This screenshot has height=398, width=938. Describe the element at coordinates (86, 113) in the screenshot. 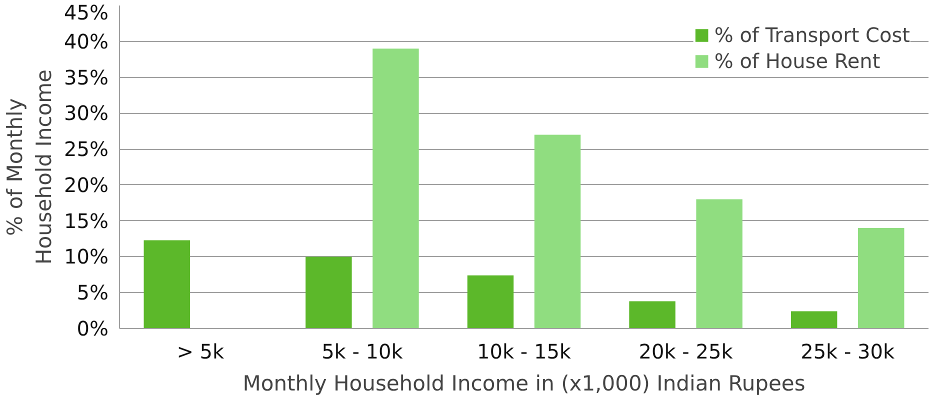

I see `y-tick-label: 30%` at that location.